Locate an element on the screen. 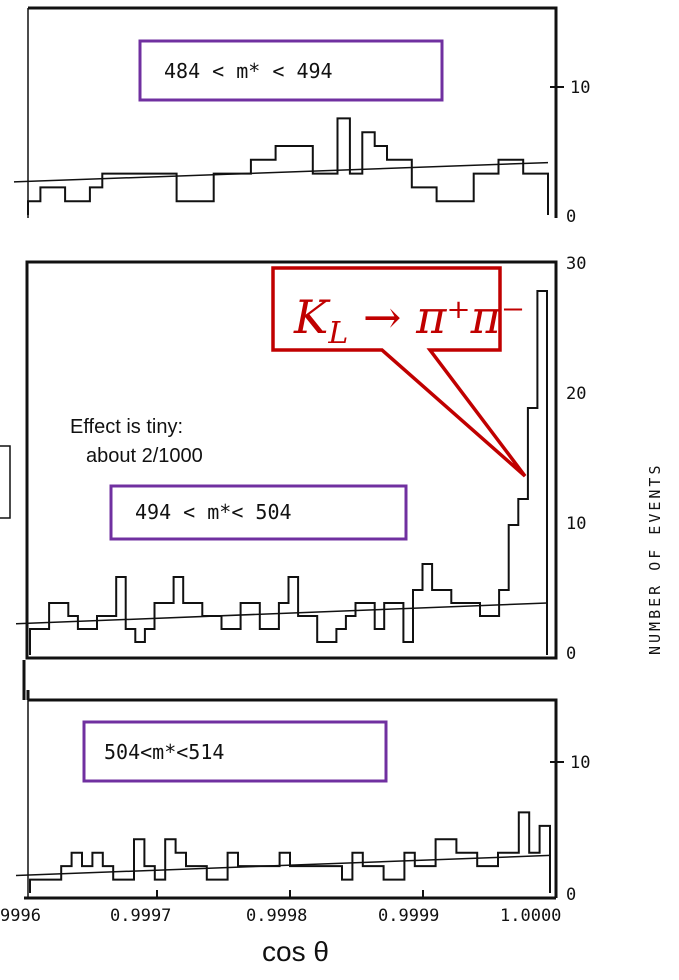 This screenshot has width=679, height=980. y-tick-mid-20: 20 is located at coordinates (576, 394).